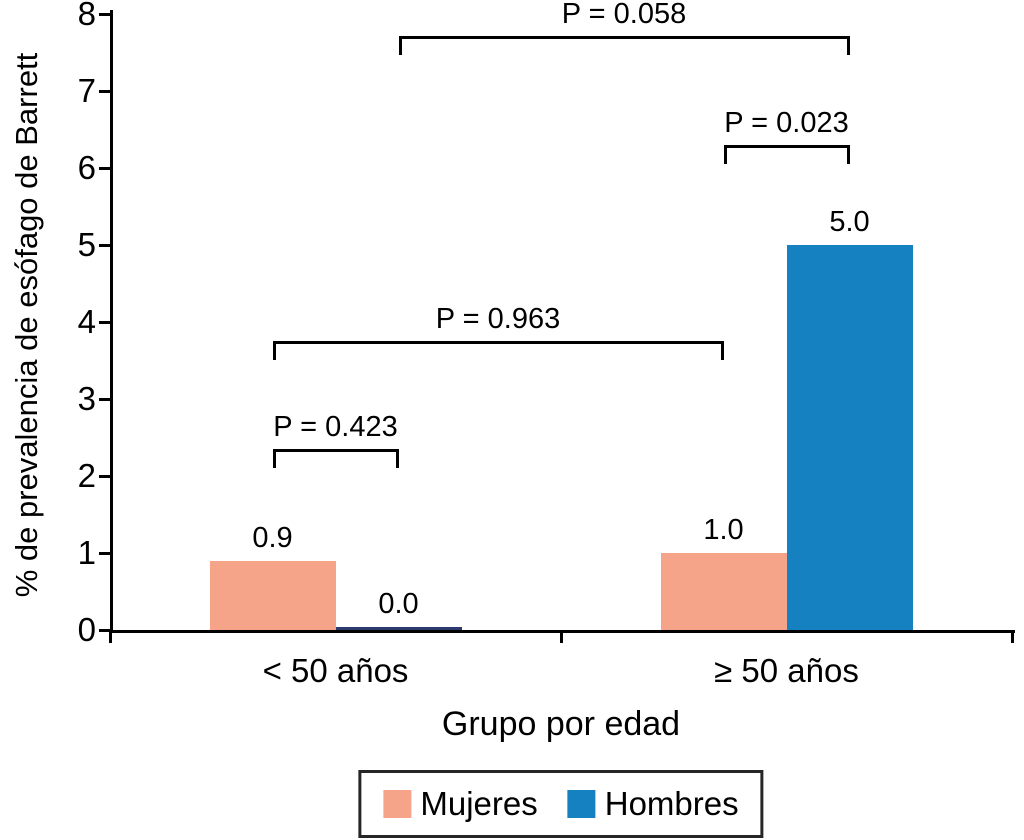 This screenshot has width=1024, height=840. Describe the element at coordinates (86, 475) in the screenshot. I see `y-tick-label: 2` at that location.